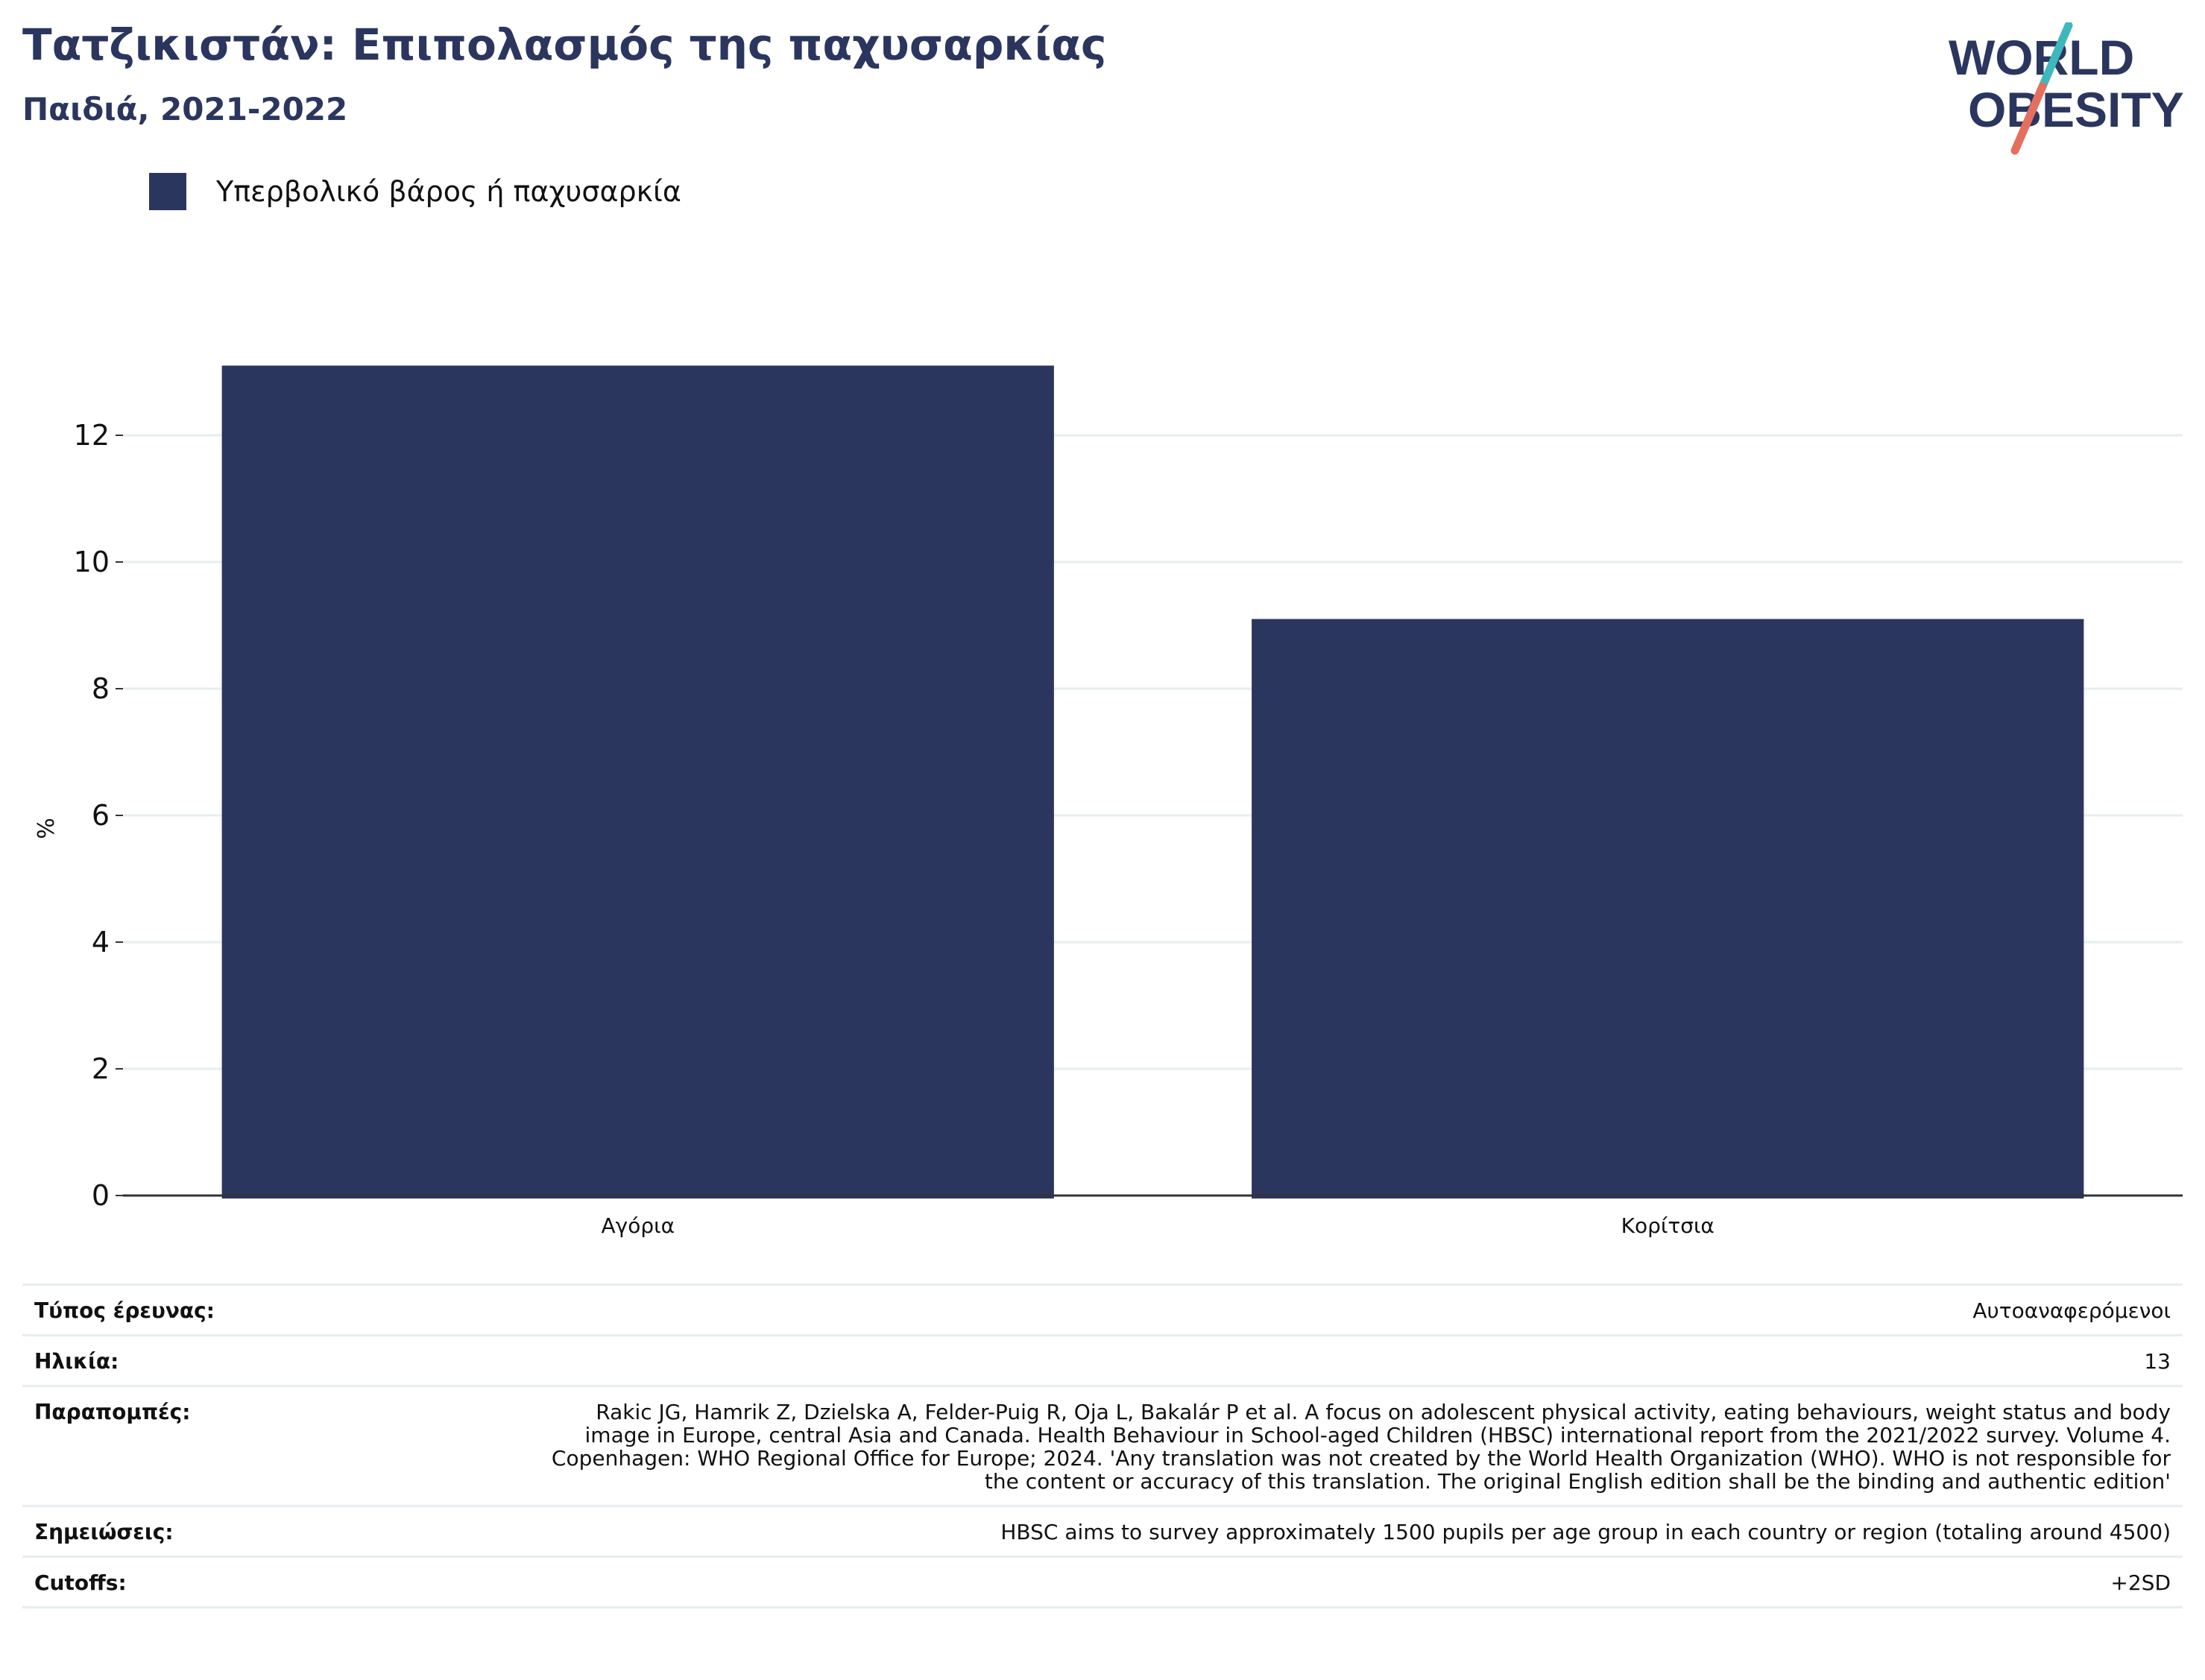 The image size is (2205, 1680). I want to click on legend-swatch, so click(167, 191).